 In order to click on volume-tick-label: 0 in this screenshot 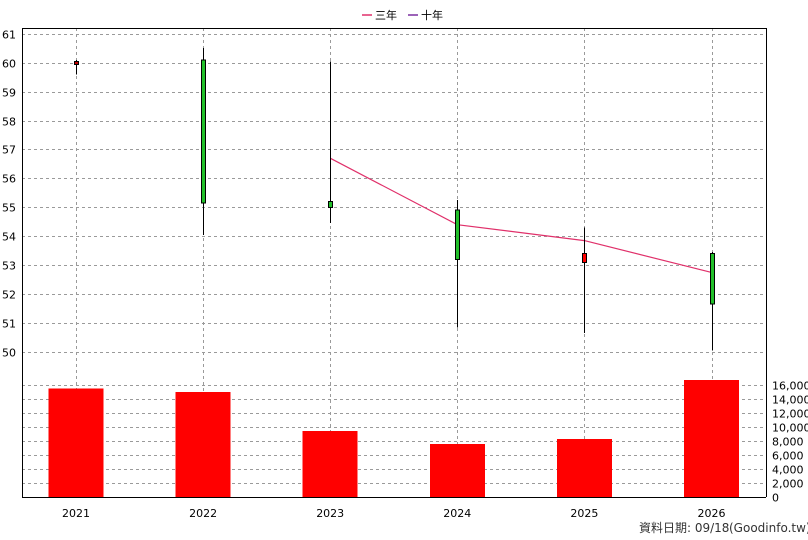, I will do `click(775, 498)`.